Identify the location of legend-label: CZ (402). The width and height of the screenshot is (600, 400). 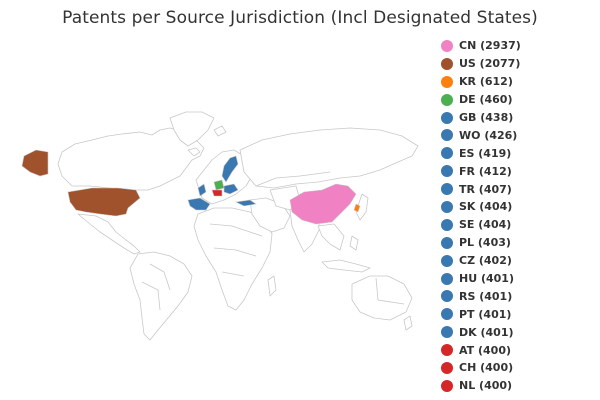
(485, 261).